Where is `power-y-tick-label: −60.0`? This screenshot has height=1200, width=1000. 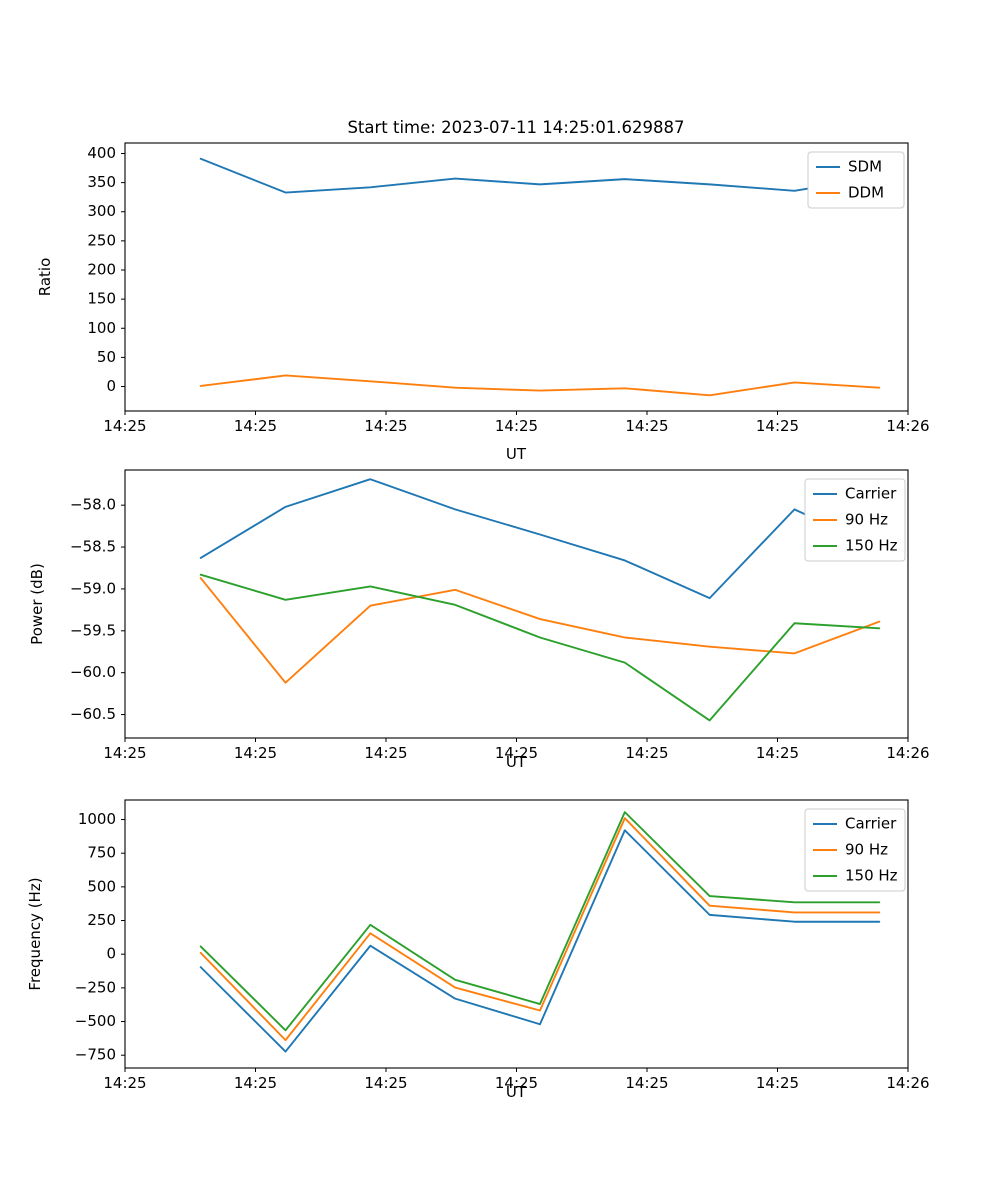
power-y-tick-label: −60.0 is located at coordinates (93, 672).